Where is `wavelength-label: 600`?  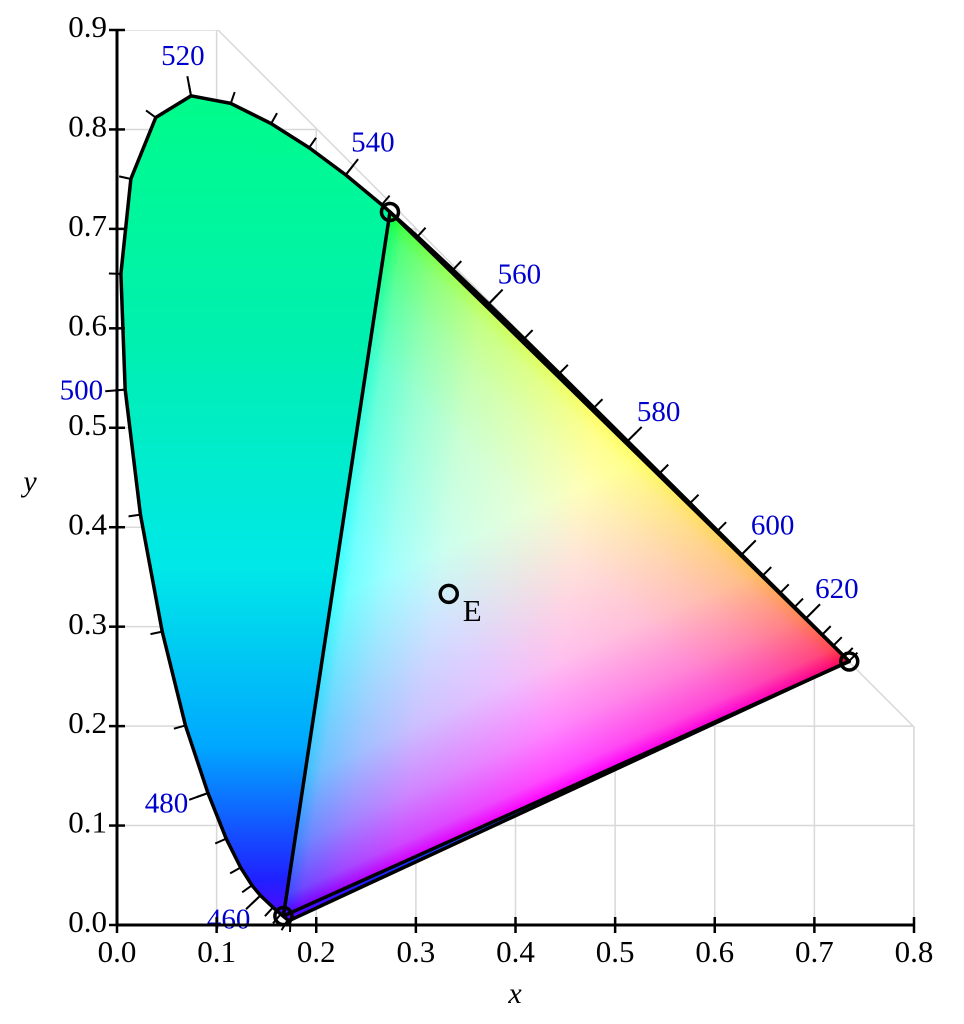 wavelength-label: 600 is located at coordinates (773, 525).